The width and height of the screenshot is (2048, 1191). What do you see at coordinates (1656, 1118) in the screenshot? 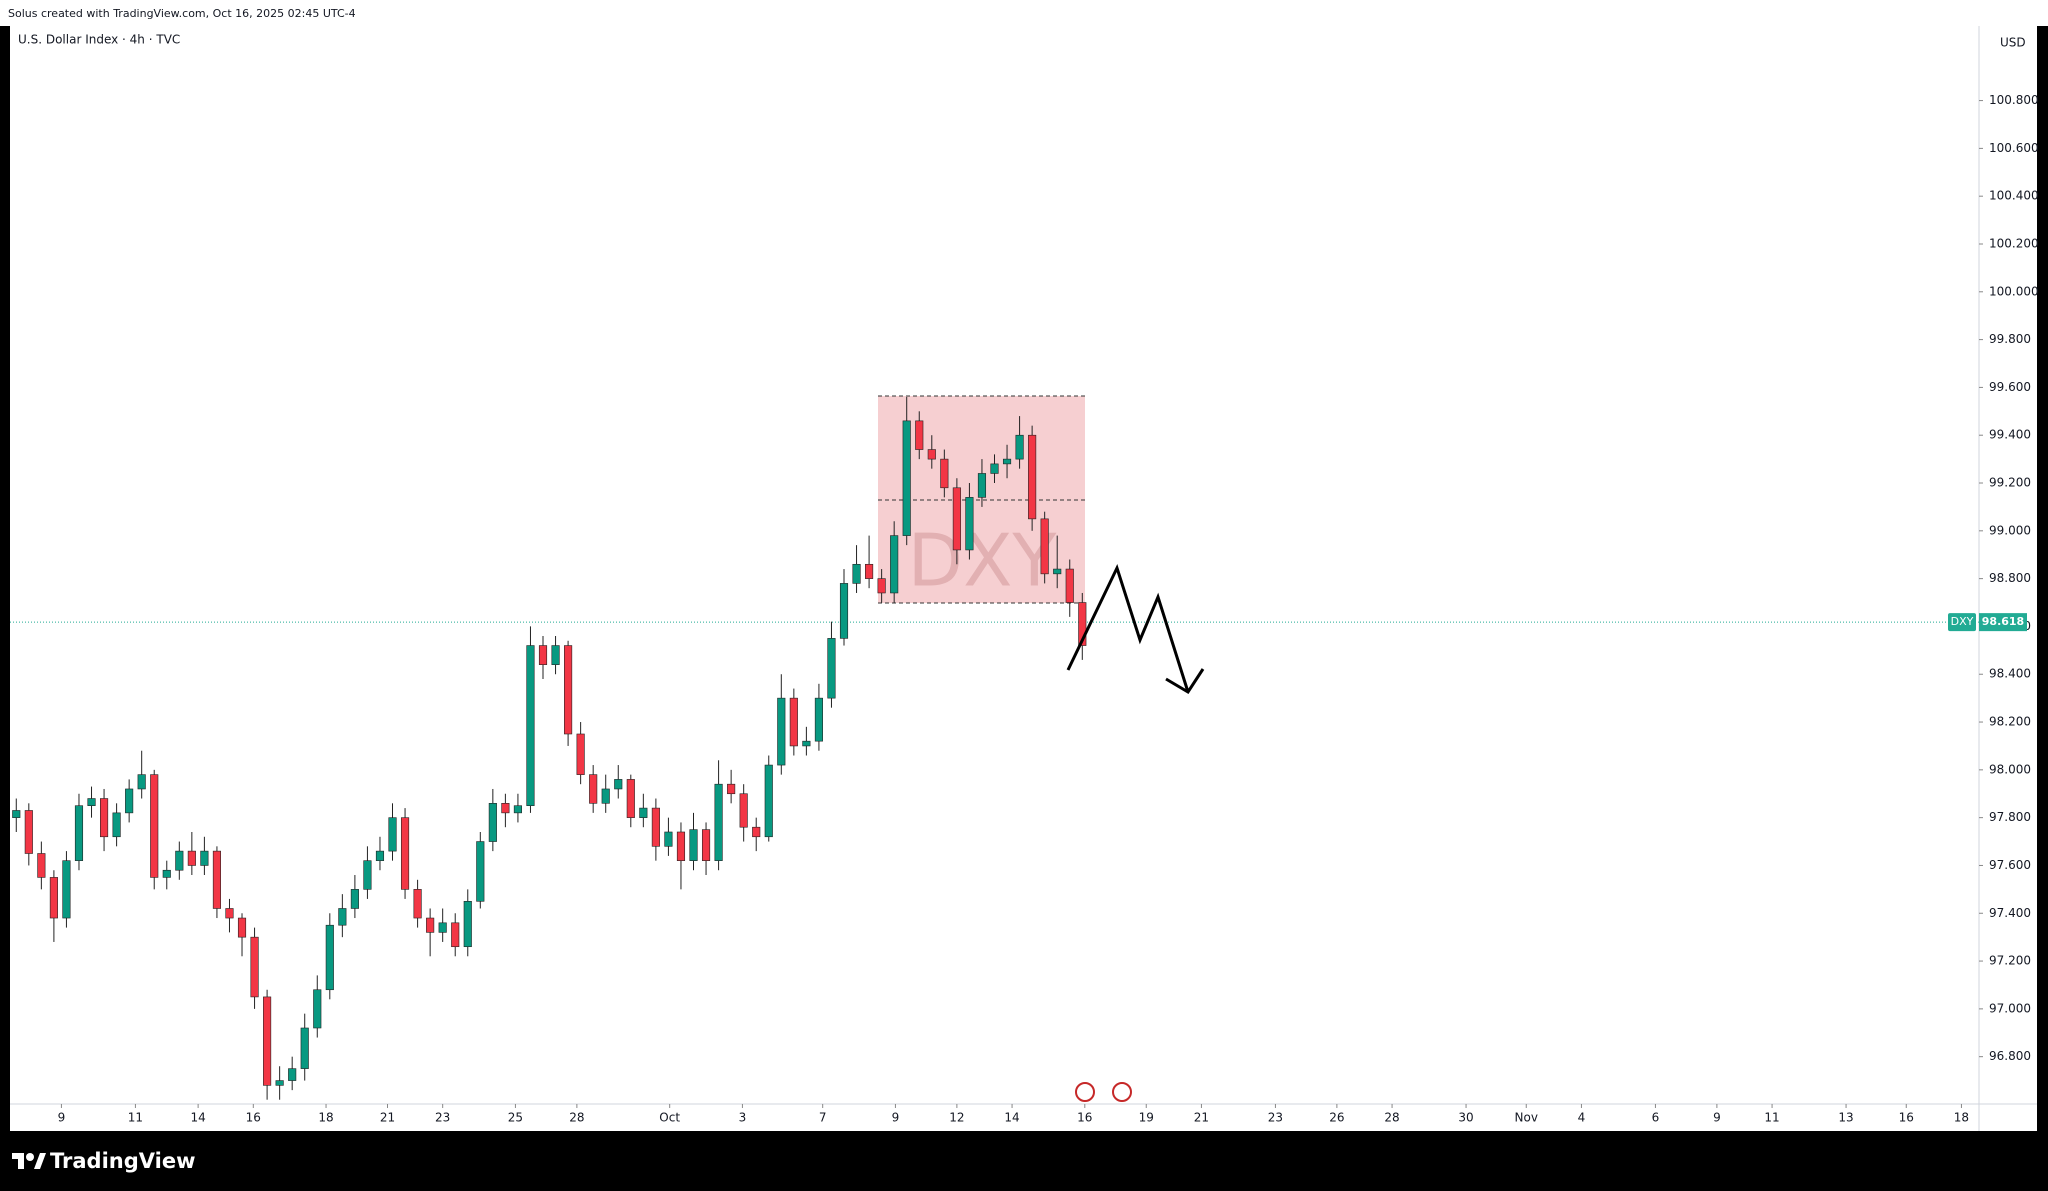
I see `x-tick-label: 6` at bounding box center [1656, 1118].